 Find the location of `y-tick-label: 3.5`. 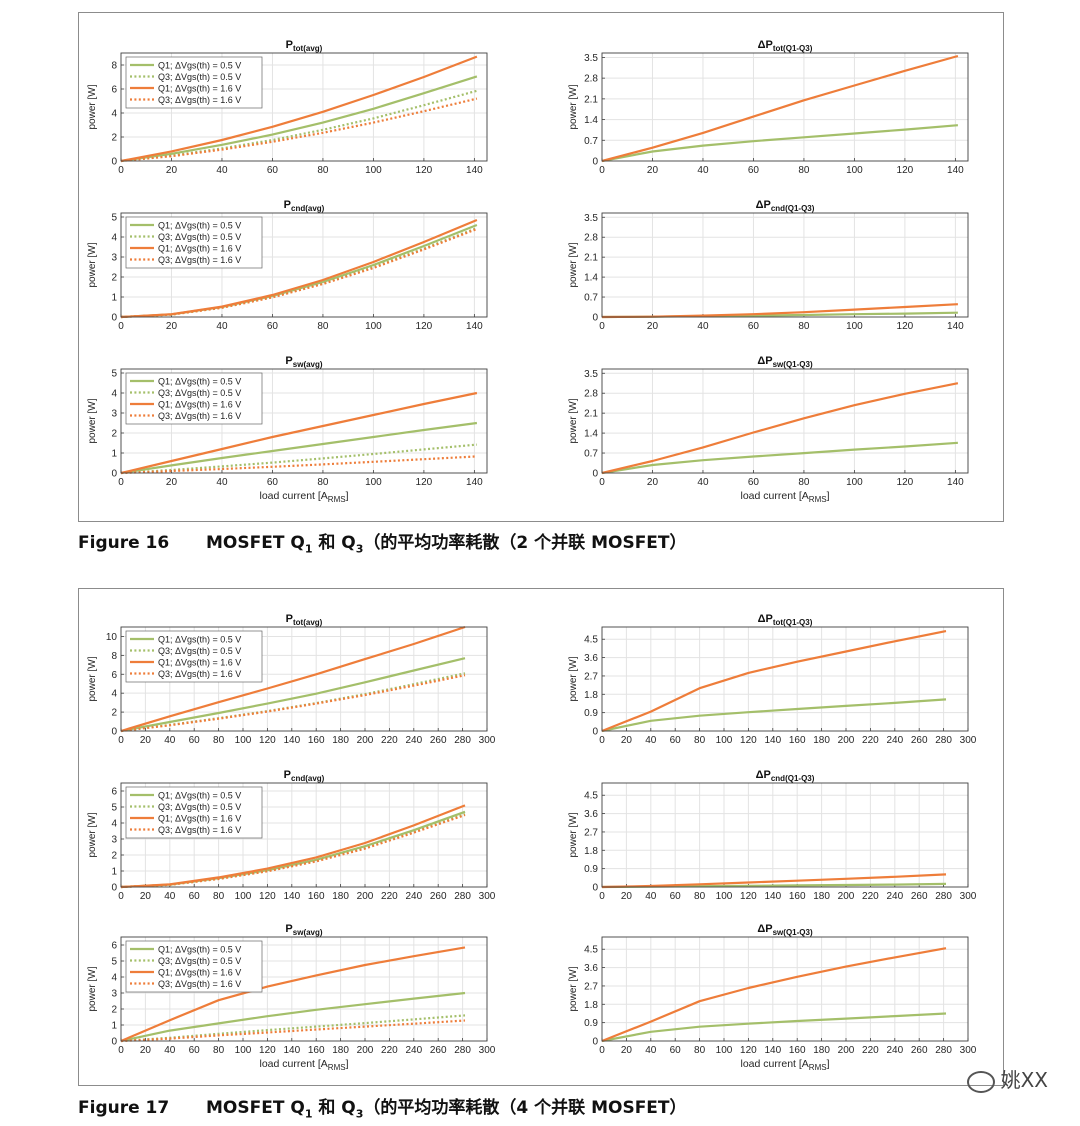

y-tick-label: 3.5 is located at coordinates (591, 374).